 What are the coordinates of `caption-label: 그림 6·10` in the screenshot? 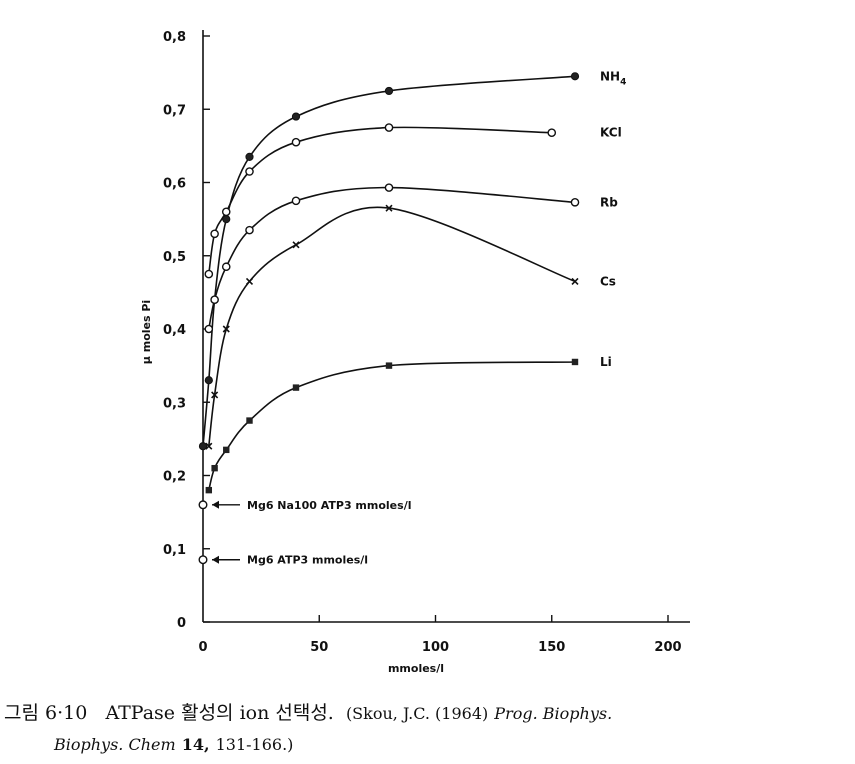 It's located at (46, 713).